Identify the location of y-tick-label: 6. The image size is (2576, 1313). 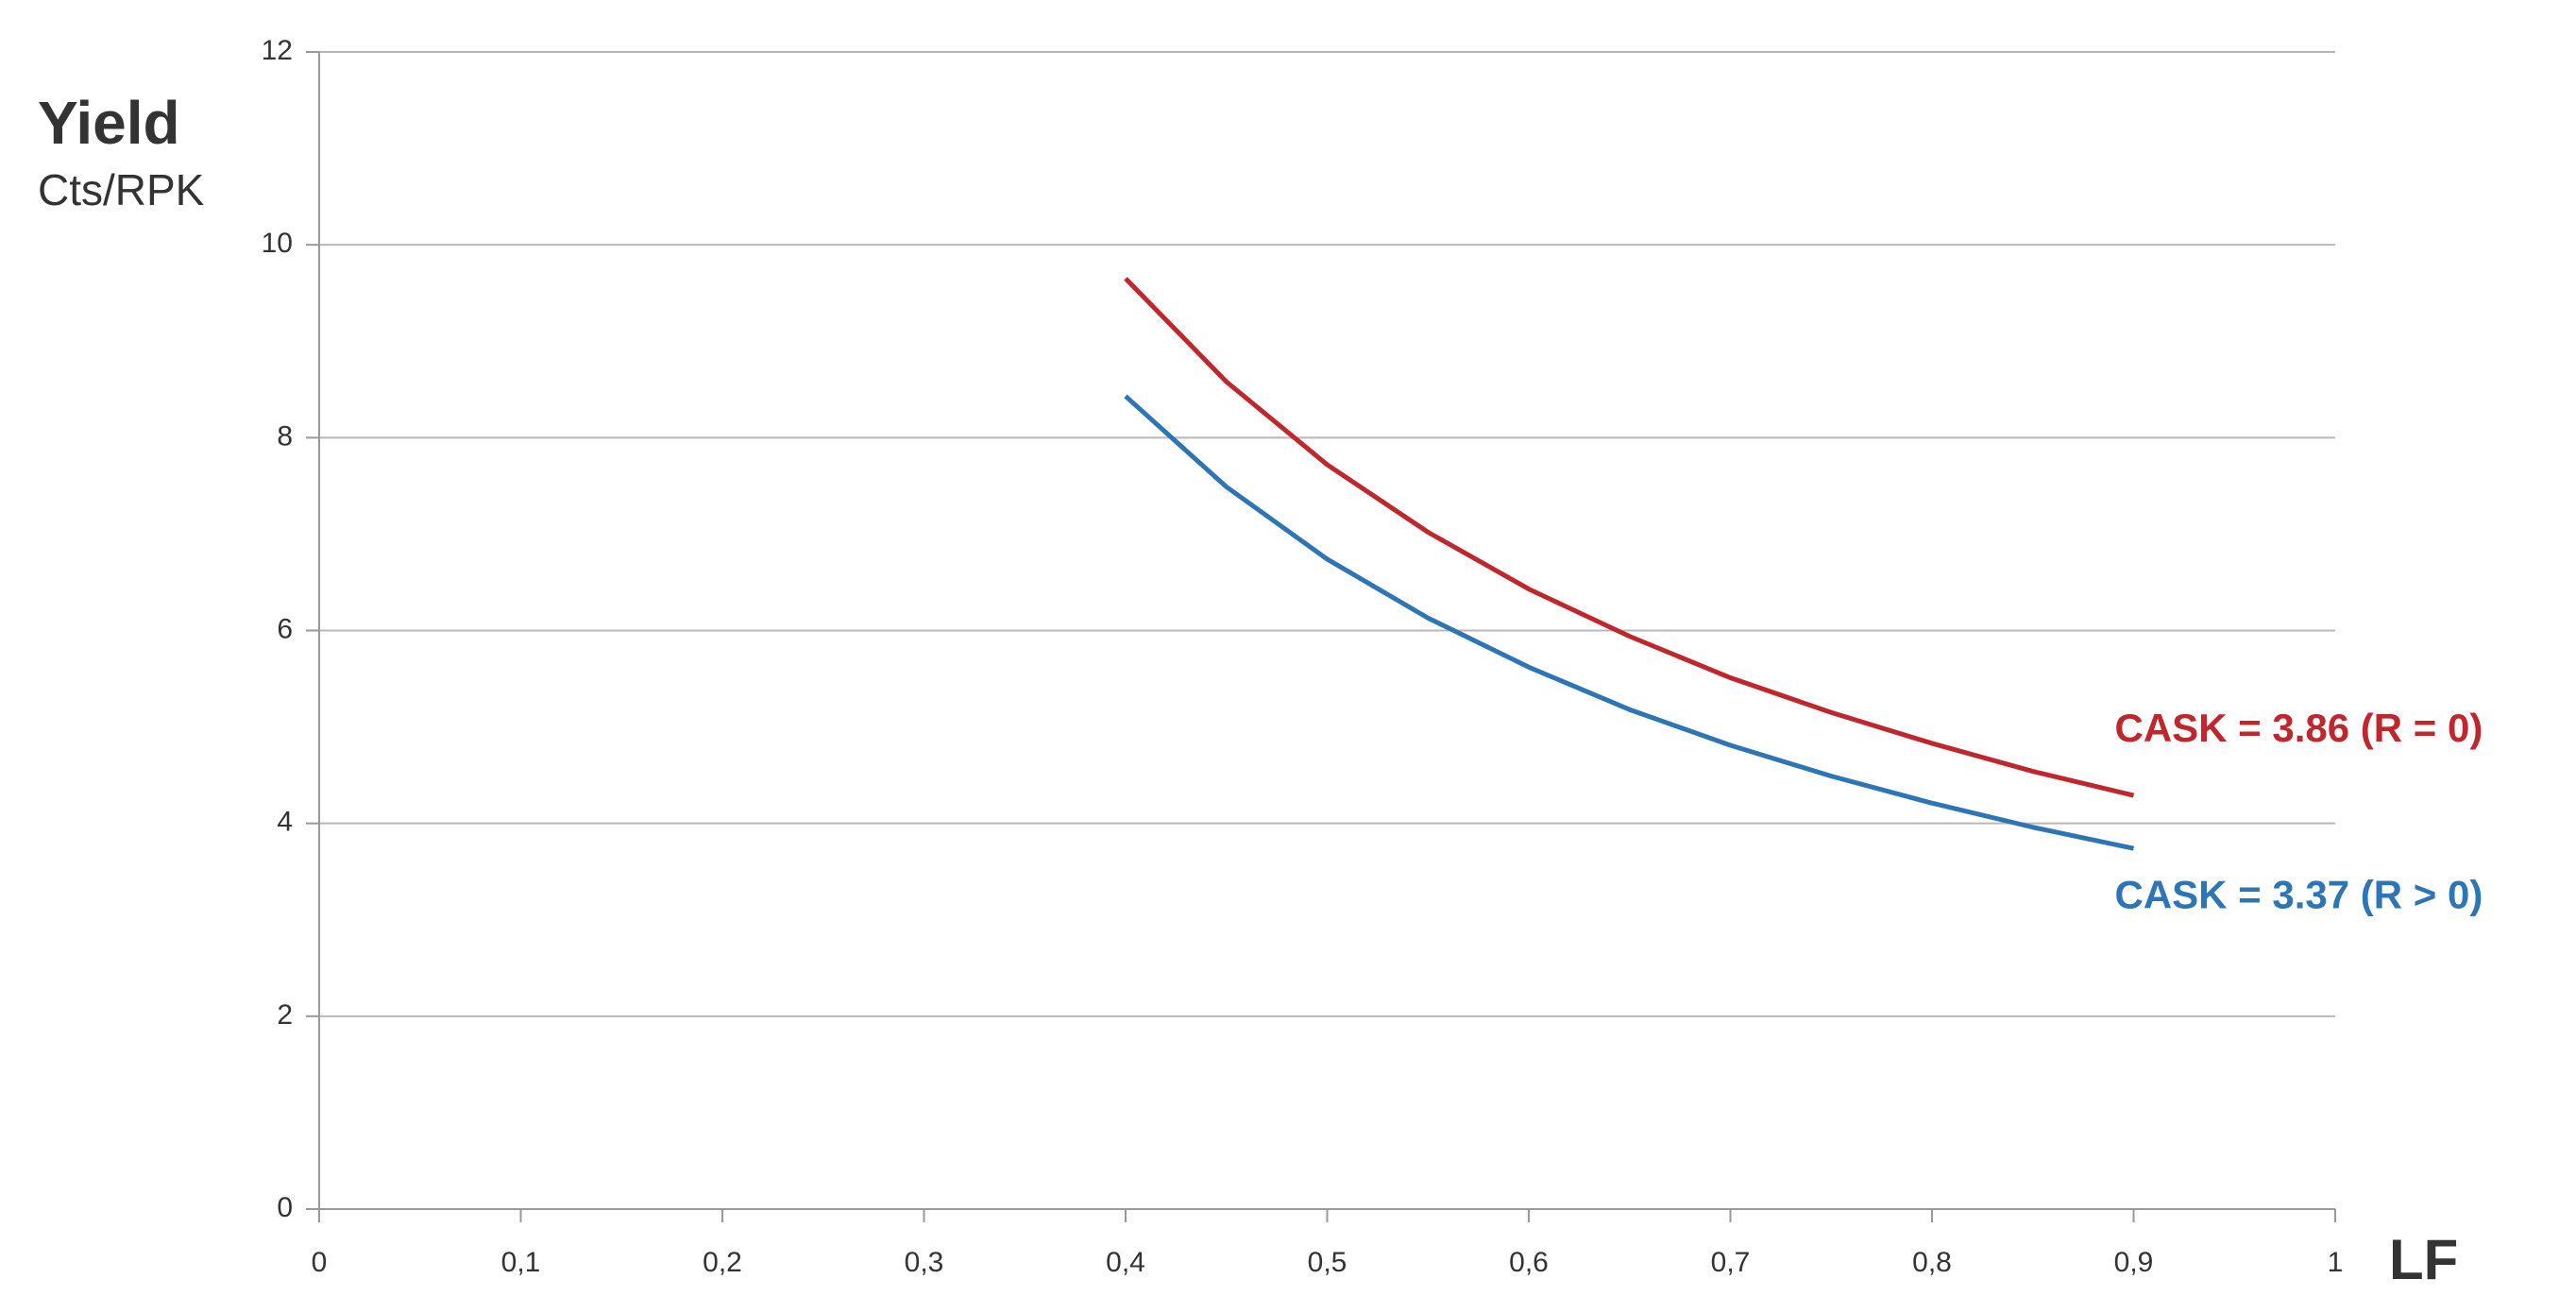
(285, 628).